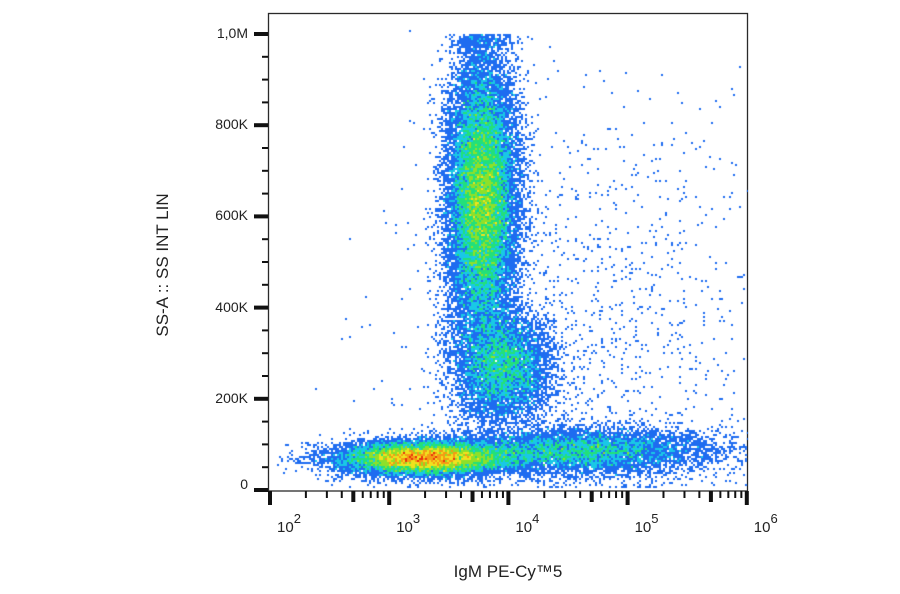 This screenshot has width=900, height=594. Describe the element at coordinates (162, 265) in the screenshot. I see `y-axis-label: SS-A :: SS INT LIN` at that location.